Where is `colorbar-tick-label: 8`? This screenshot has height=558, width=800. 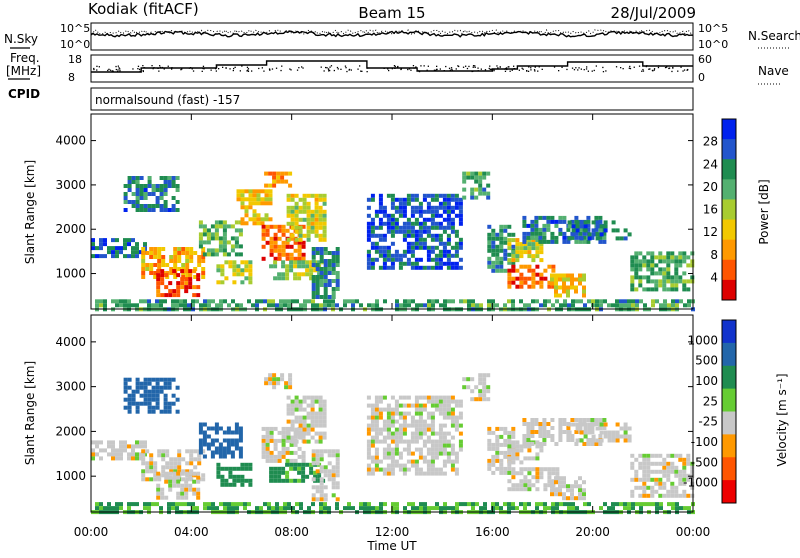
colorbar-tick-label: 8 is located at coordinates (714, 255).